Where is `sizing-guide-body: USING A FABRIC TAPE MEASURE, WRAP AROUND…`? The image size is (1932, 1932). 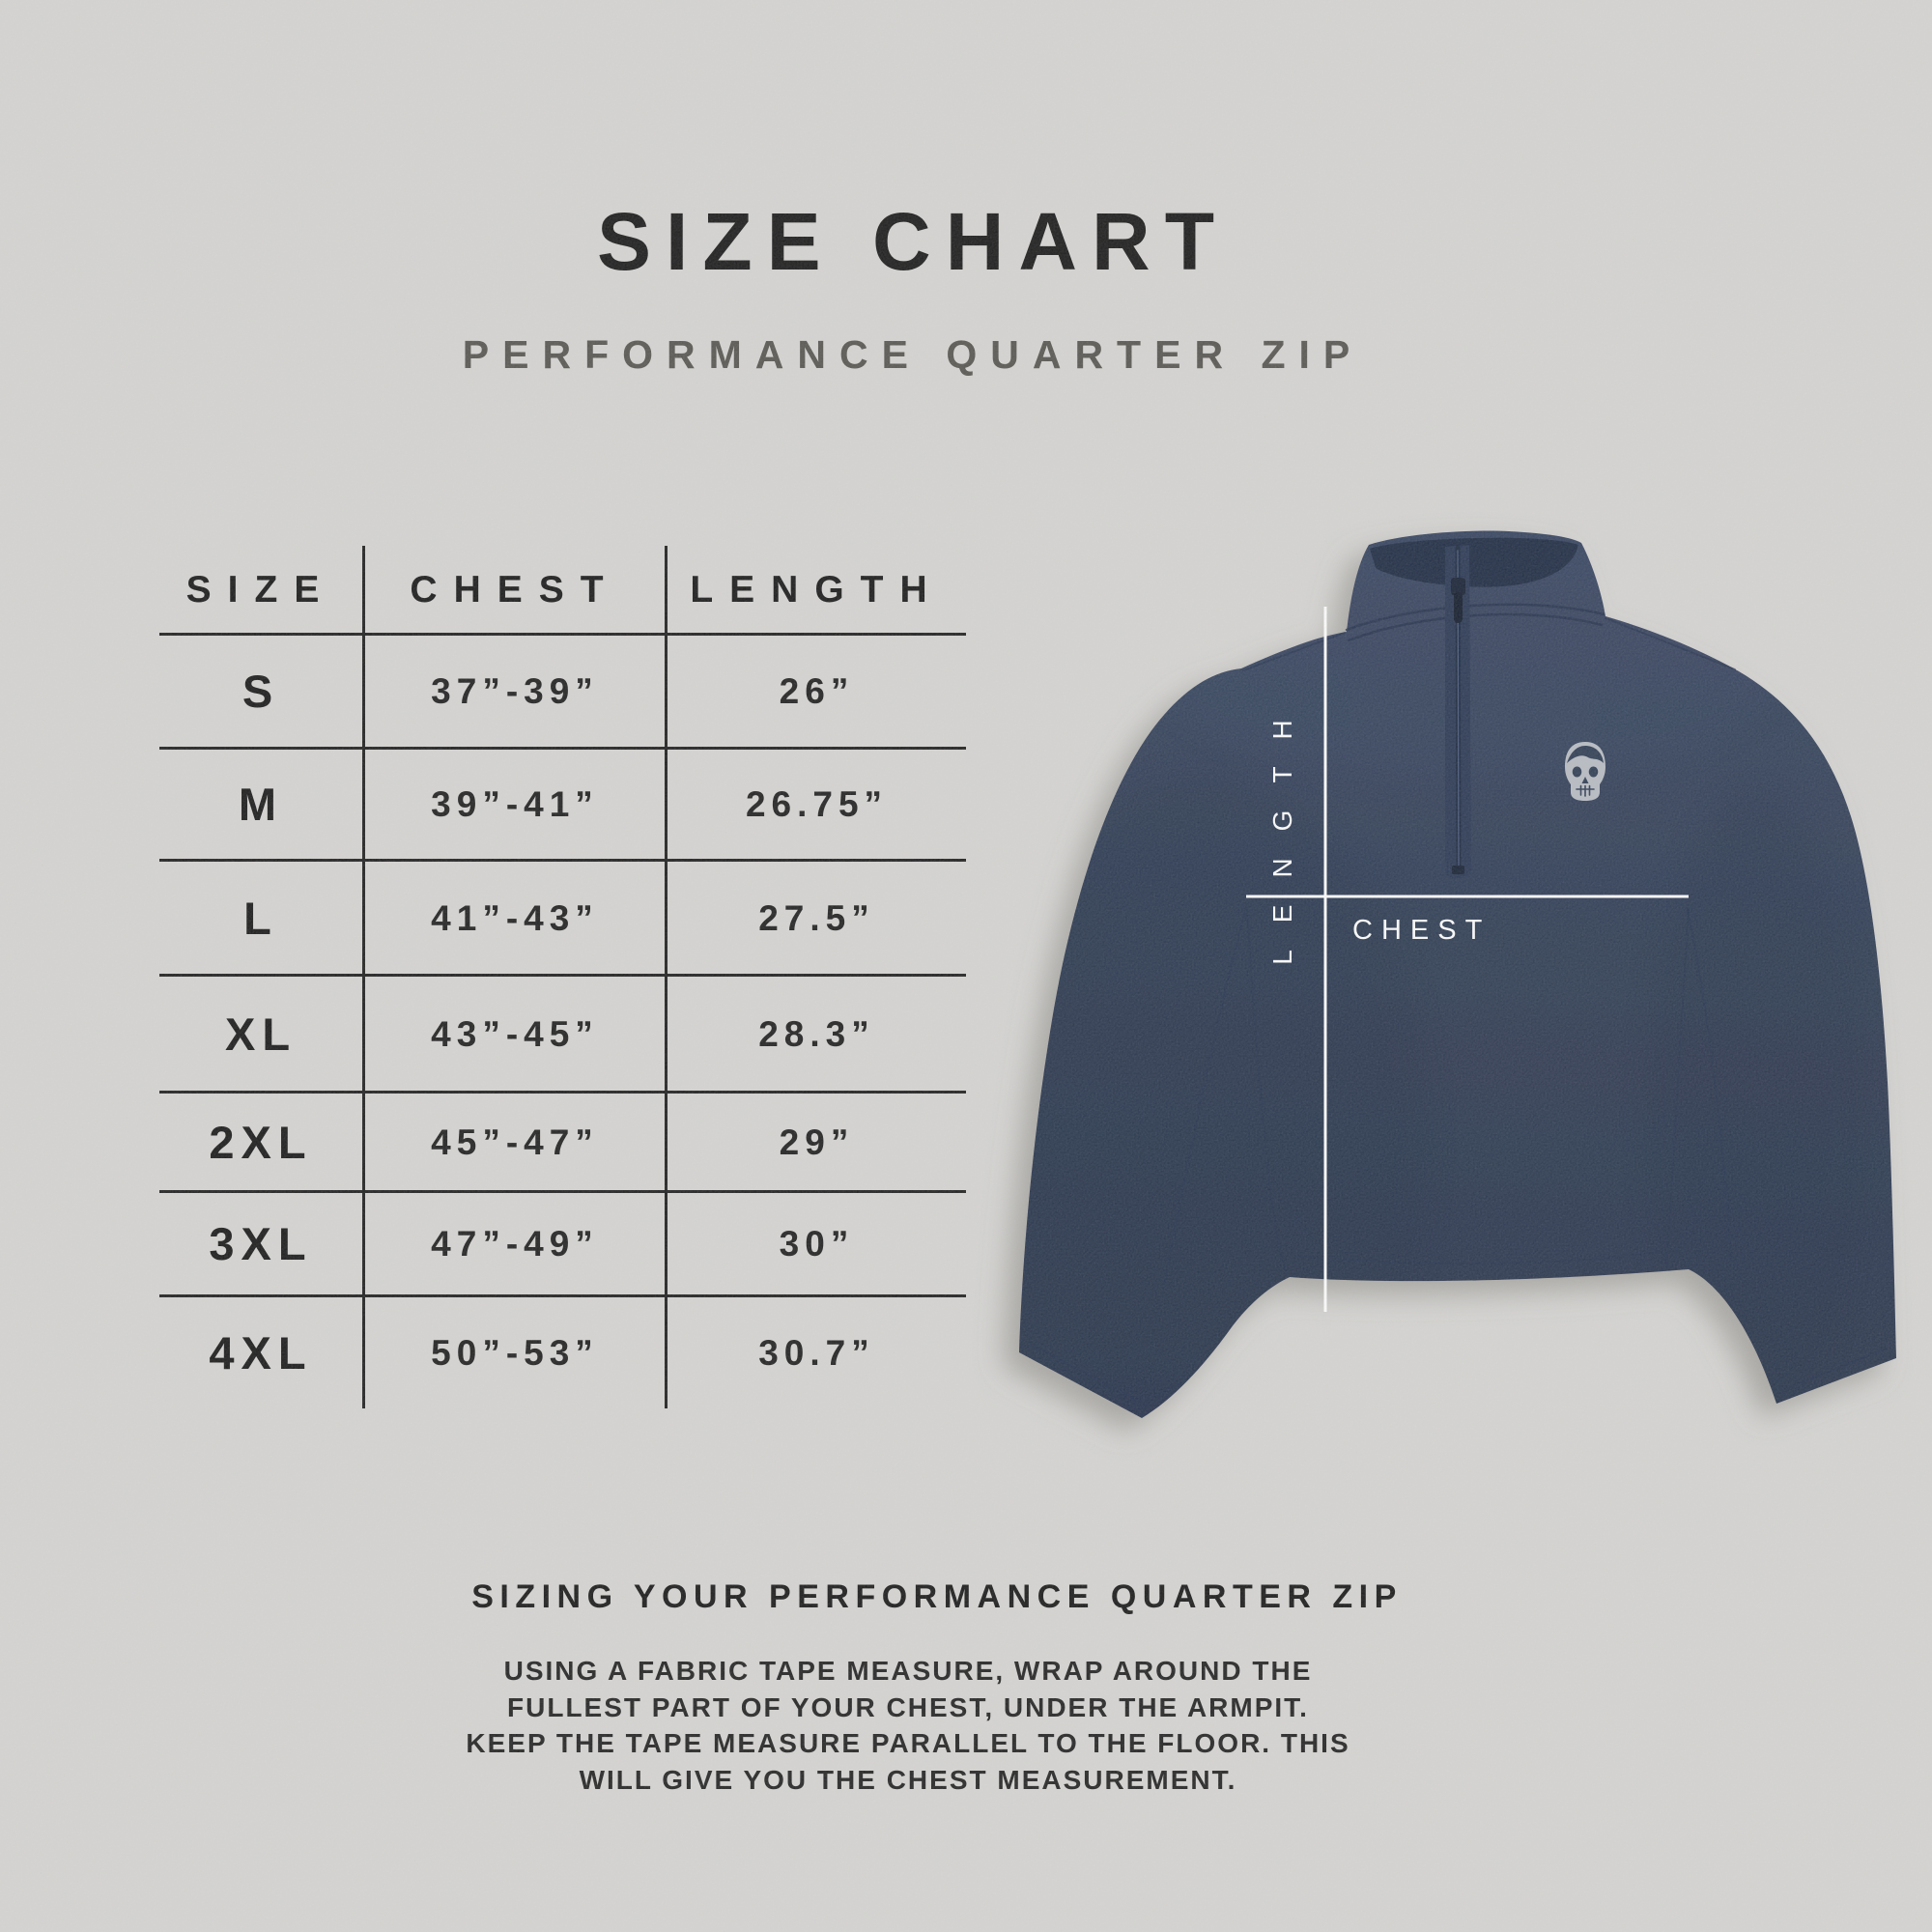
sizing-guide-body: USING A FABRIC TAPE MEASURE, WRAP AROUND… is located at coordinates (908, 1725).